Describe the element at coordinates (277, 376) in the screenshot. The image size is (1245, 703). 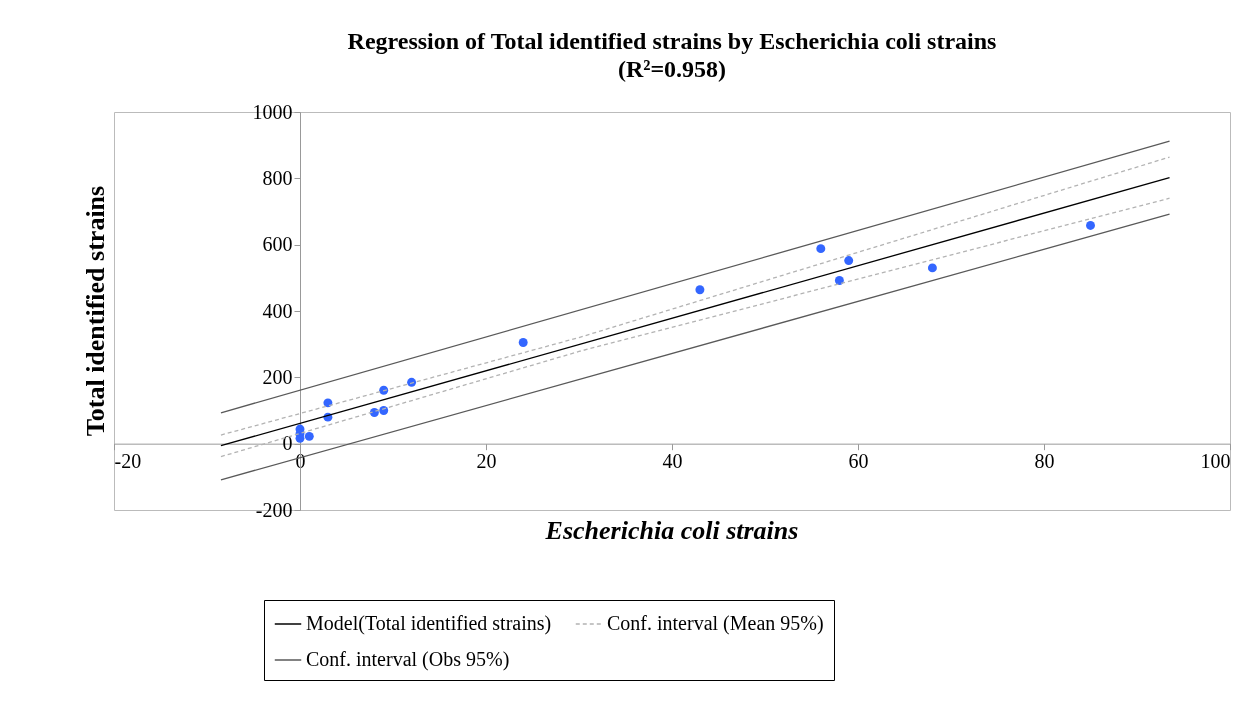
I see `y-tick-label: 200` at that location.